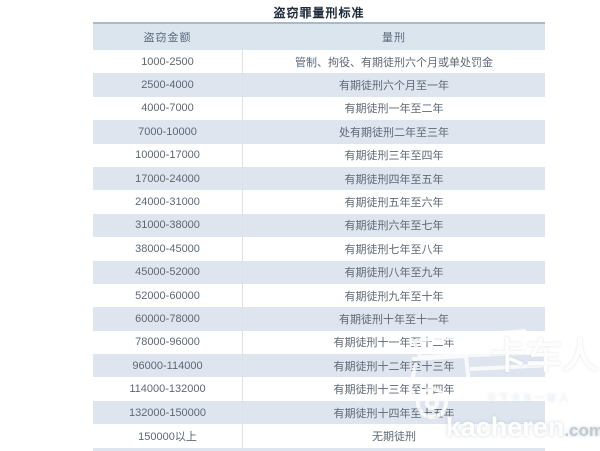  I want to click on table-row: 17000-24000 有期徒刑四年至五年, so click(319, 178).